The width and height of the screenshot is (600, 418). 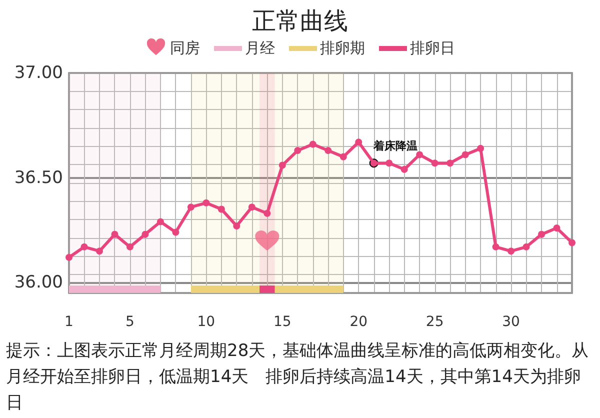 What do you see at coordinates (206, 322) in the screenshot?
I see `x-tick-label: 10` at bounding box center [206, 322].